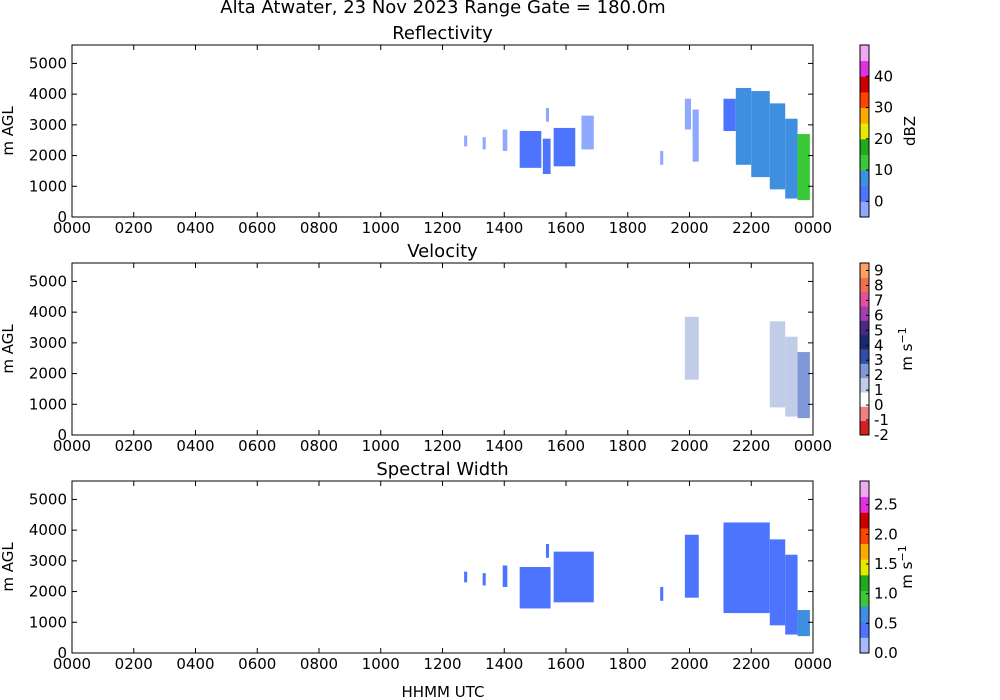 The image size is (1000, 700). What do you see at coordinates (48, 404) in the screenshot?
I see `y-tick-label: 1000` at bounding box center [48, 404].